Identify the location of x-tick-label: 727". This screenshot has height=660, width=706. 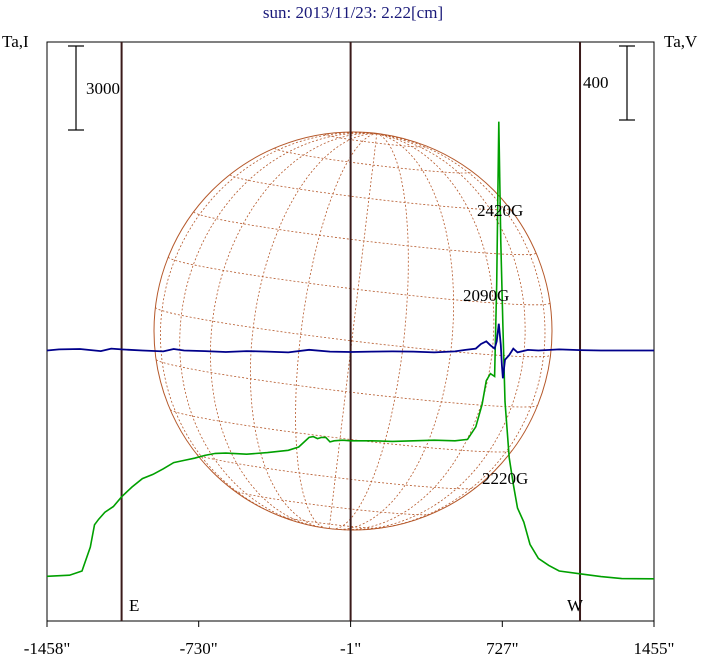
(502, 648).